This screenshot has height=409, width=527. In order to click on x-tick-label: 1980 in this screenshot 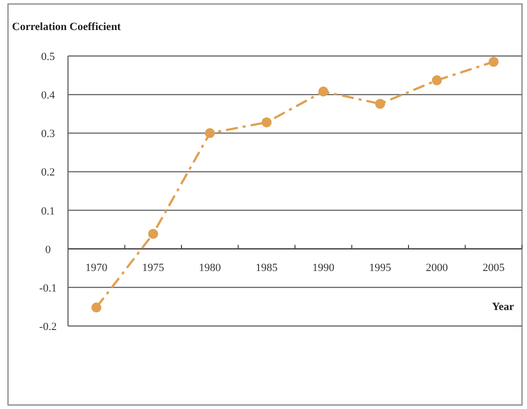, I will do `click(210, 268)`.